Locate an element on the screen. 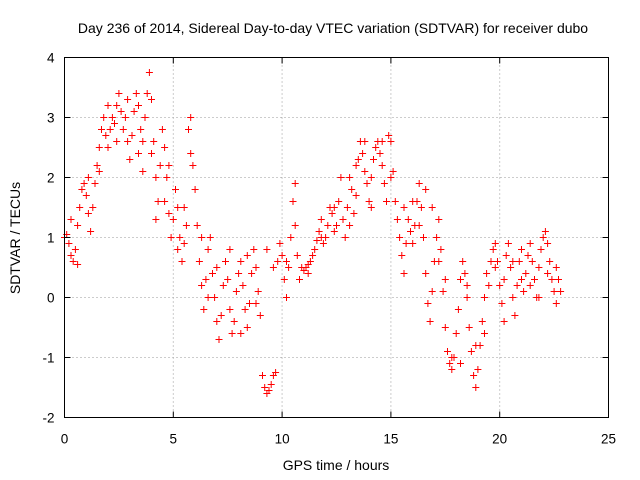 This screenshot has height=480, width=640. x-tick-label: 5 is located at coordinates (174, 439).